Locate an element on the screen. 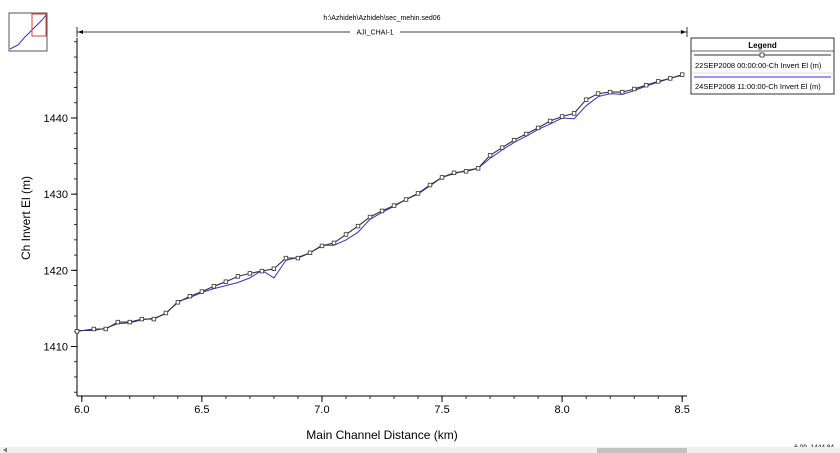  reach-extent-marker: AJI_CHAI-1 is located at coordinates (382, 32).